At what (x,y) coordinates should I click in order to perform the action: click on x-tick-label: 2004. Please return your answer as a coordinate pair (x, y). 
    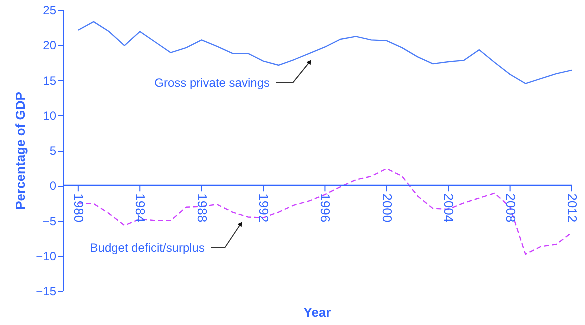
    Looking at the image, I should click on (449, 208).